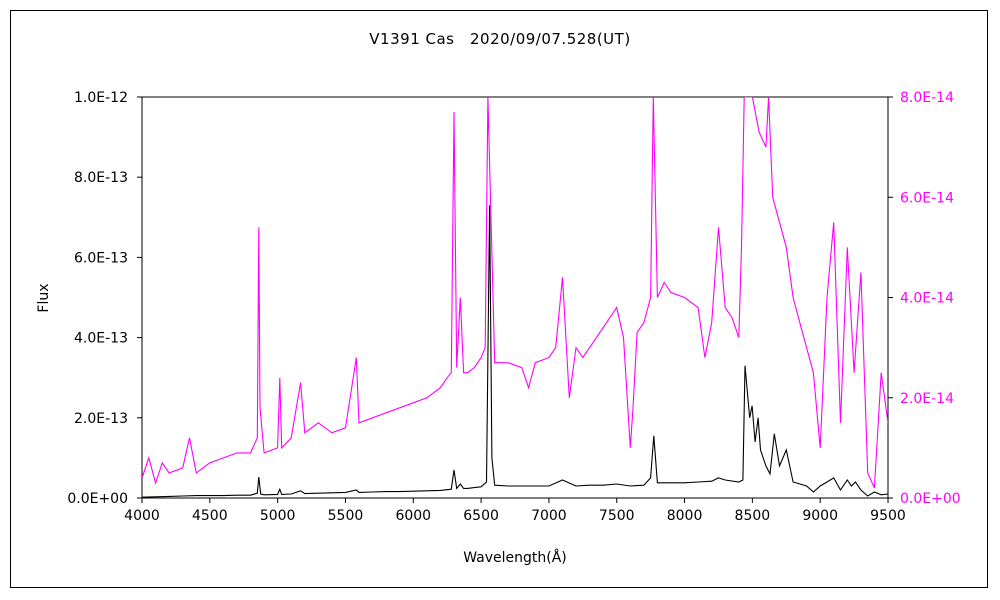 The width and height of the screenshot is (1000, 600). I want to click on x-tick-label: 8000, so click(685, 516).